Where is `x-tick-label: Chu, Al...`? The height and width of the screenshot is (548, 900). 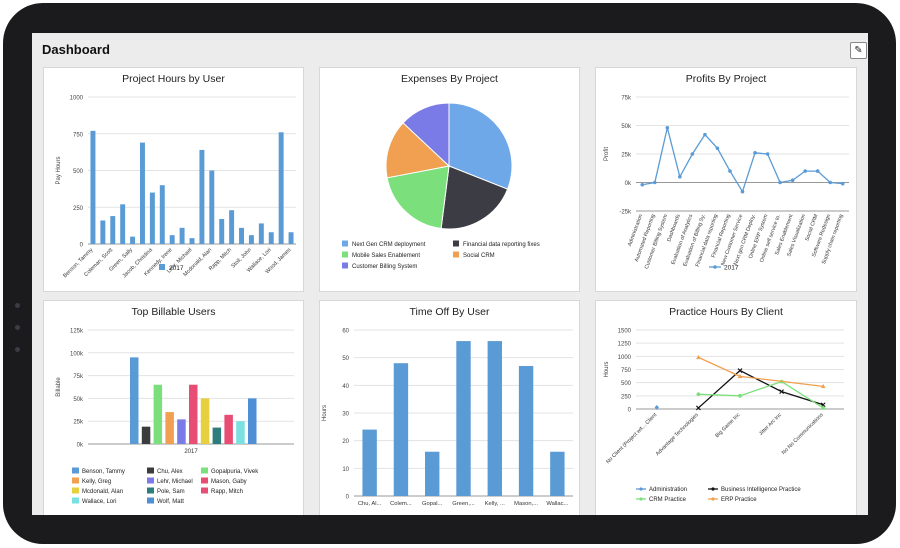 x-tick-label: Chu, Al... is located at coordinates (370, 504).